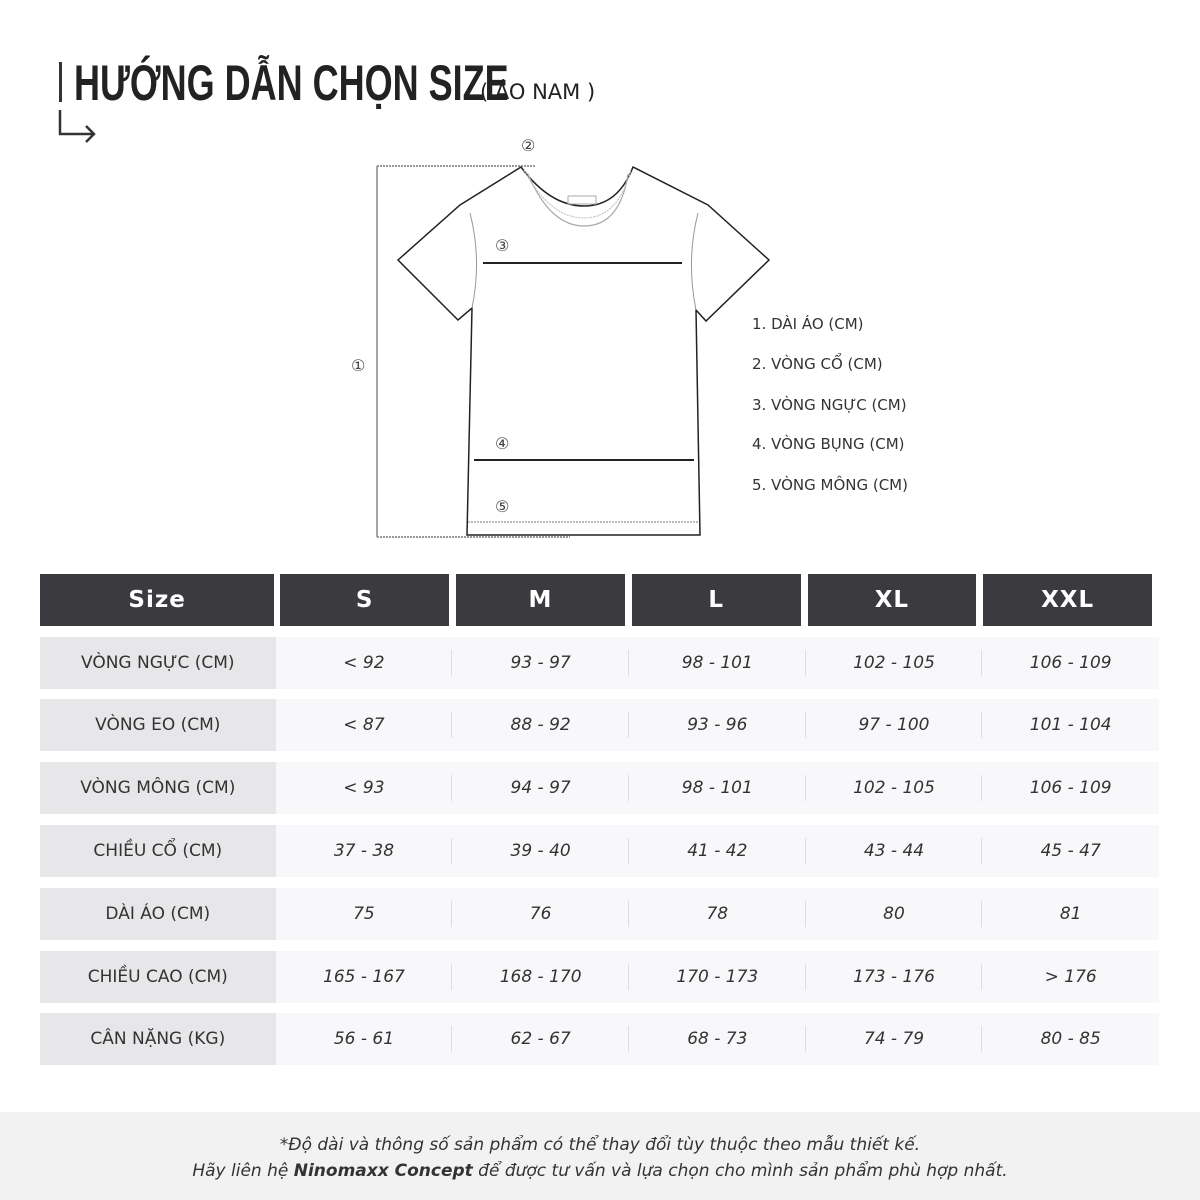 This screenshot has height=1200, width=1200. I want to click on table-header-row: Size S M L XL XXL, so click(599, 600).